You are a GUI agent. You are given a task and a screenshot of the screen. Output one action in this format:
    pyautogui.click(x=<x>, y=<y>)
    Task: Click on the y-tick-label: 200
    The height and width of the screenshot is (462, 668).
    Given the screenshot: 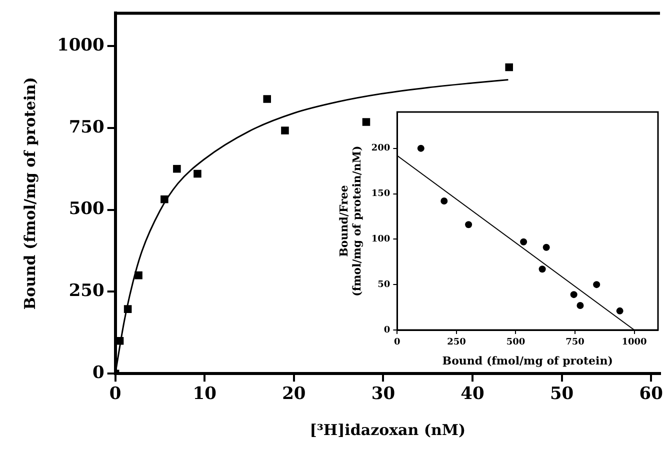 What is the action you would take?
    pyautogui.click(x=380, y=149)
    